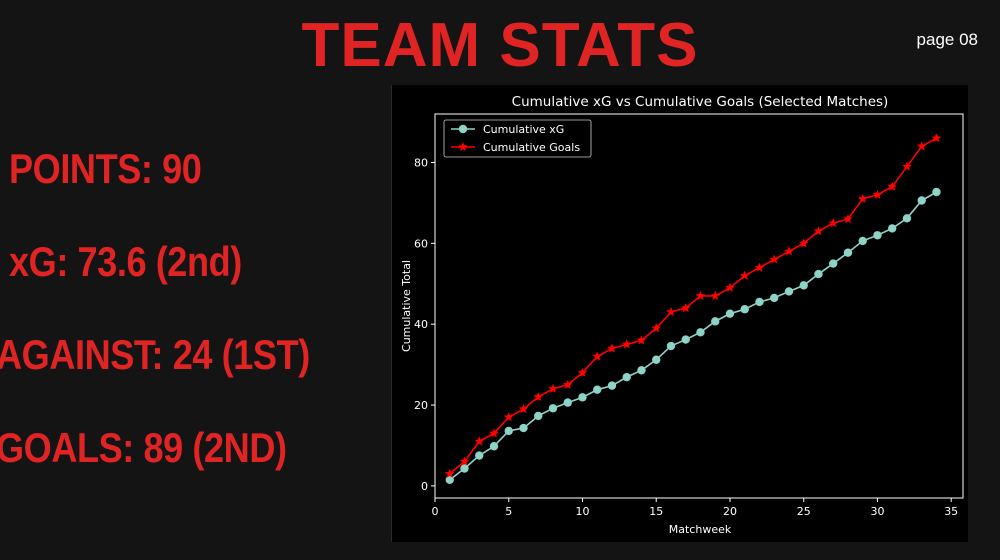  I want to click on legend-label-goals: Cumulative Goals, so click(531, 147).